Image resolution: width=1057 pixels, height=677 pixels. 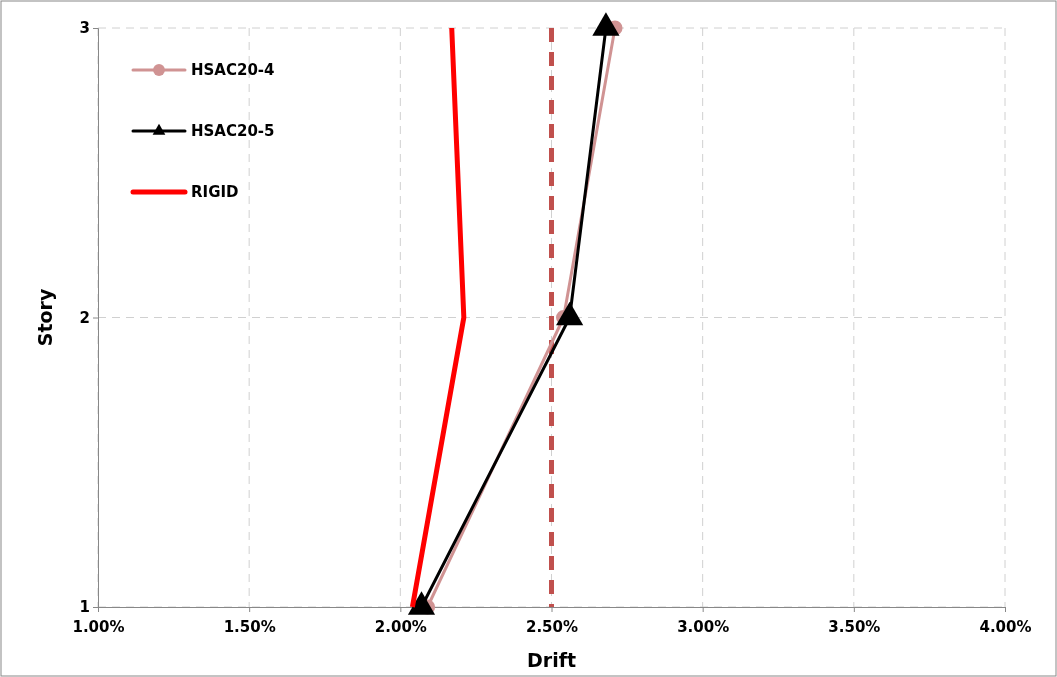 I want to click on x-tick-label: 3.00%, so click(x=703, y=626).